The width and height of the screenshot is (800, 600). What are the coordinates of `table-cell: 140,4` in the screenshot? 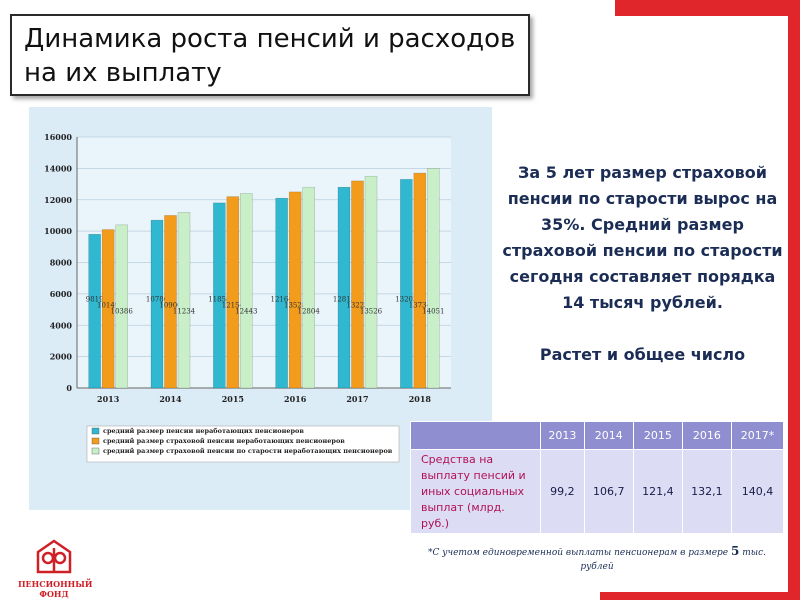 It's located at (757, 491).